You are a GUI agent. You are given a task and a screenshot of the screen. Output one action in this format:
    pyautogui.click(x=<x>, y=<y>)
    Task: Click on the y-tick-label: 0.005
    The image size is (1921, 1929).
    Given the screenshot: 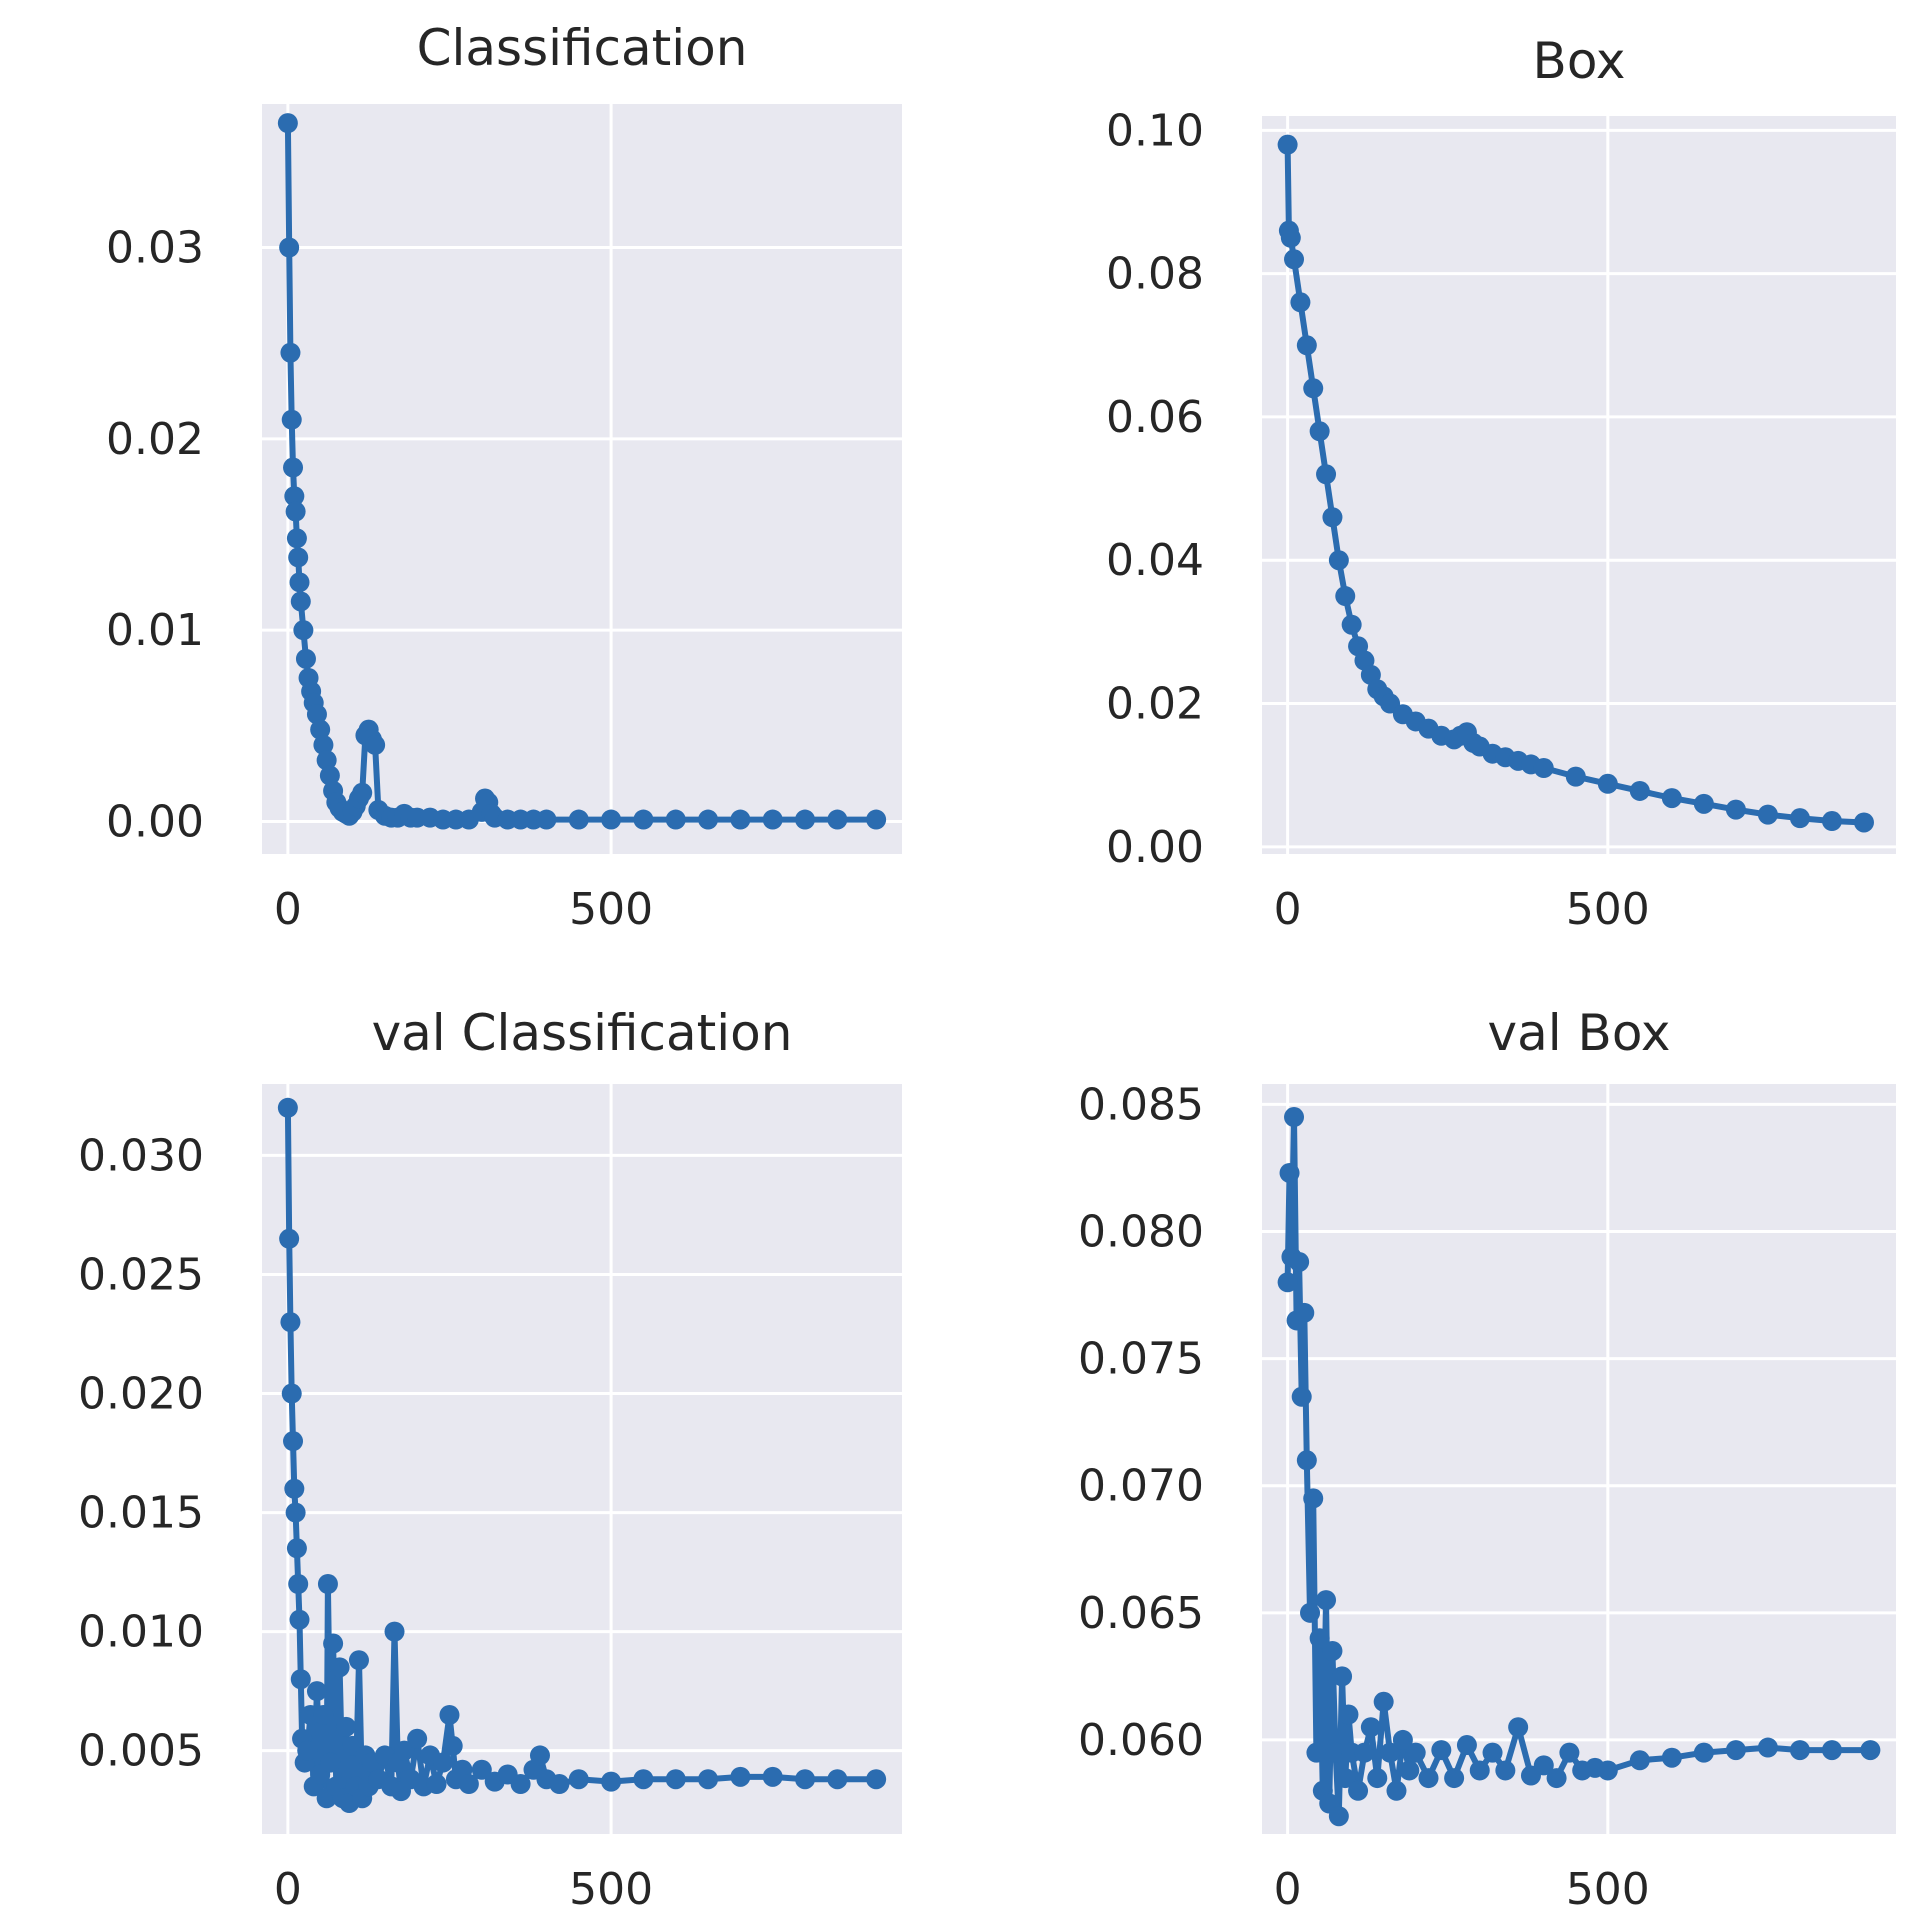 What is the action you would take?
    pyautogui.click(x=141, y=1751)
    